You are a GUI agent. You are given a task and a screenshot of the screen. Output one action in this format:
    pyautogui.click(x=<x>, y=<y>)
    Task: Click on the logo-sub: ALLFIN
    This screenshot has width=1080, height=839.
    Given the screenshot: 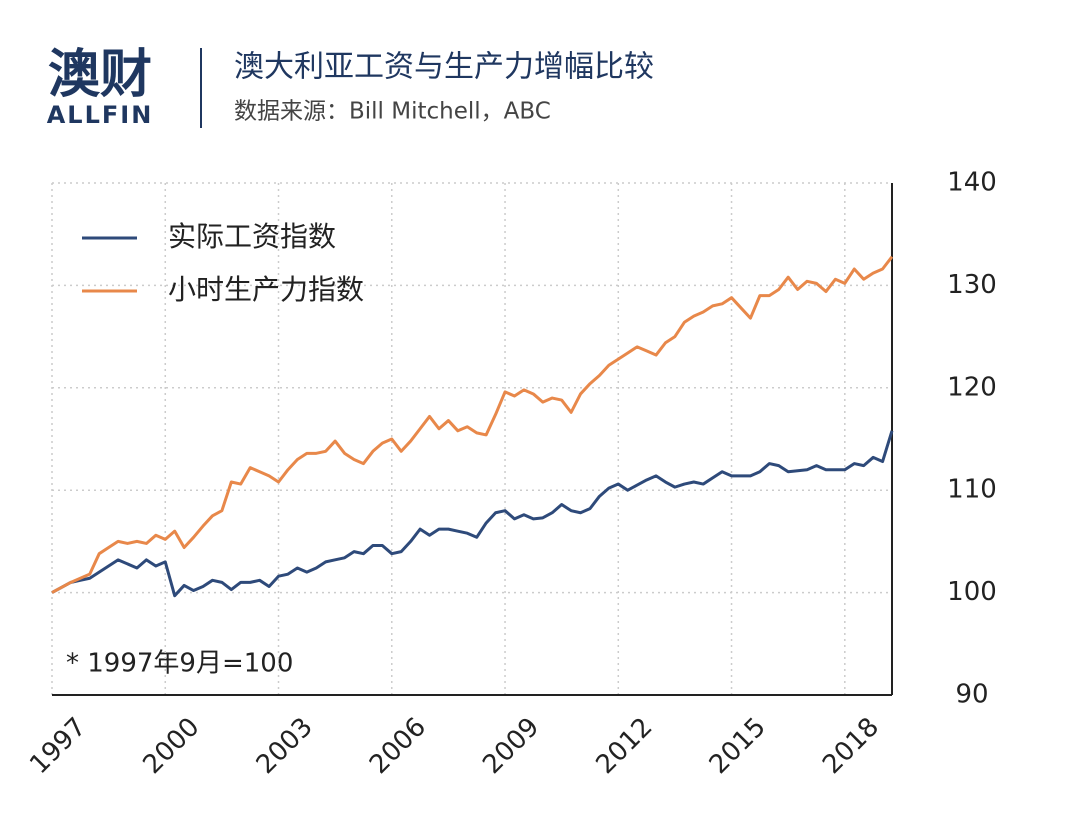 What is the action you would take?
    pyautogui.click(x=100, y=115)
    